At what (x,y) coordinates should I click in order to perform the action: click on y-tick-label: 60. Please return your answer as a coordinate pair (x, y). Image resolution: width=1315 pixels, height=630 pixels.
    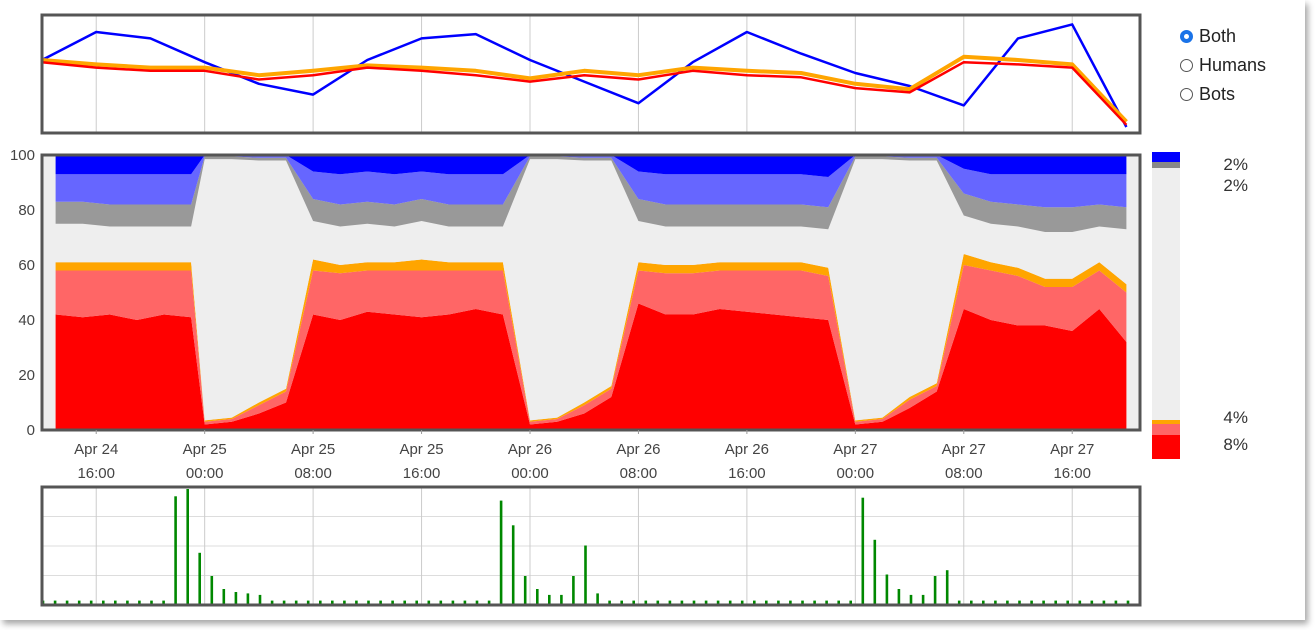
    Looking at the image, I should click on (26, 265).